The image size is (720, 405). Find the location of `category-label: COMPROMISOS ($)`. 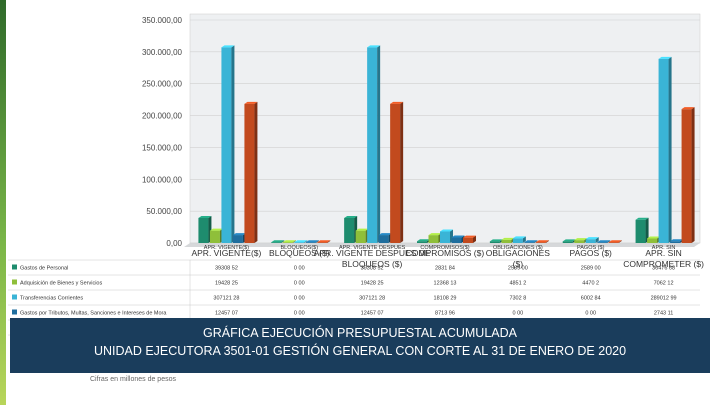

category-label: COMPROMISOS ($) is located at coordinates (445, 253).